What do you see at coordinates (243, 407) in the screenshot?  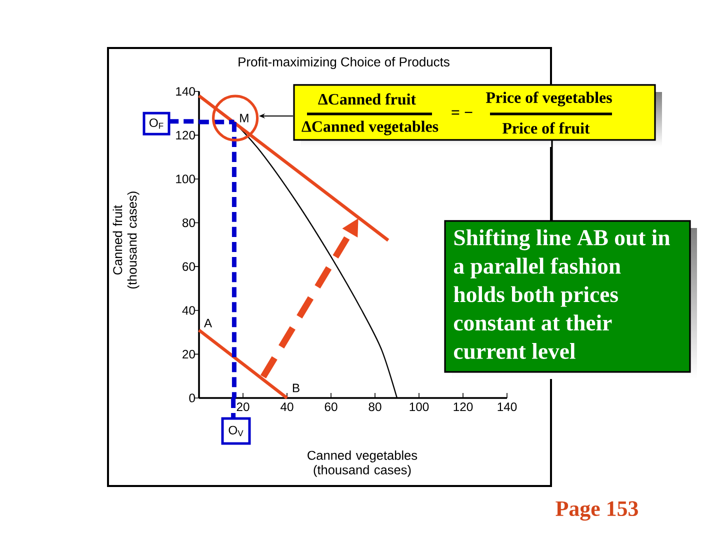 I see `x-tick-label: 20` at bounding box center [243, 407].